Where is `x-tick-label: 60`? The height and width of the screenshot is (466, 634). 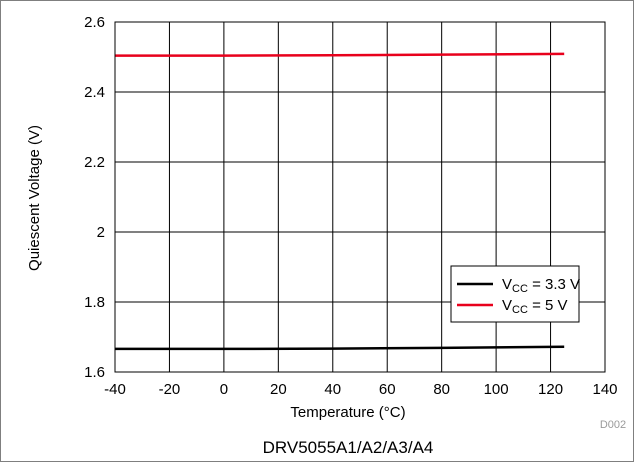 x-tick-label: 60 is located at coordinates (387, 389).